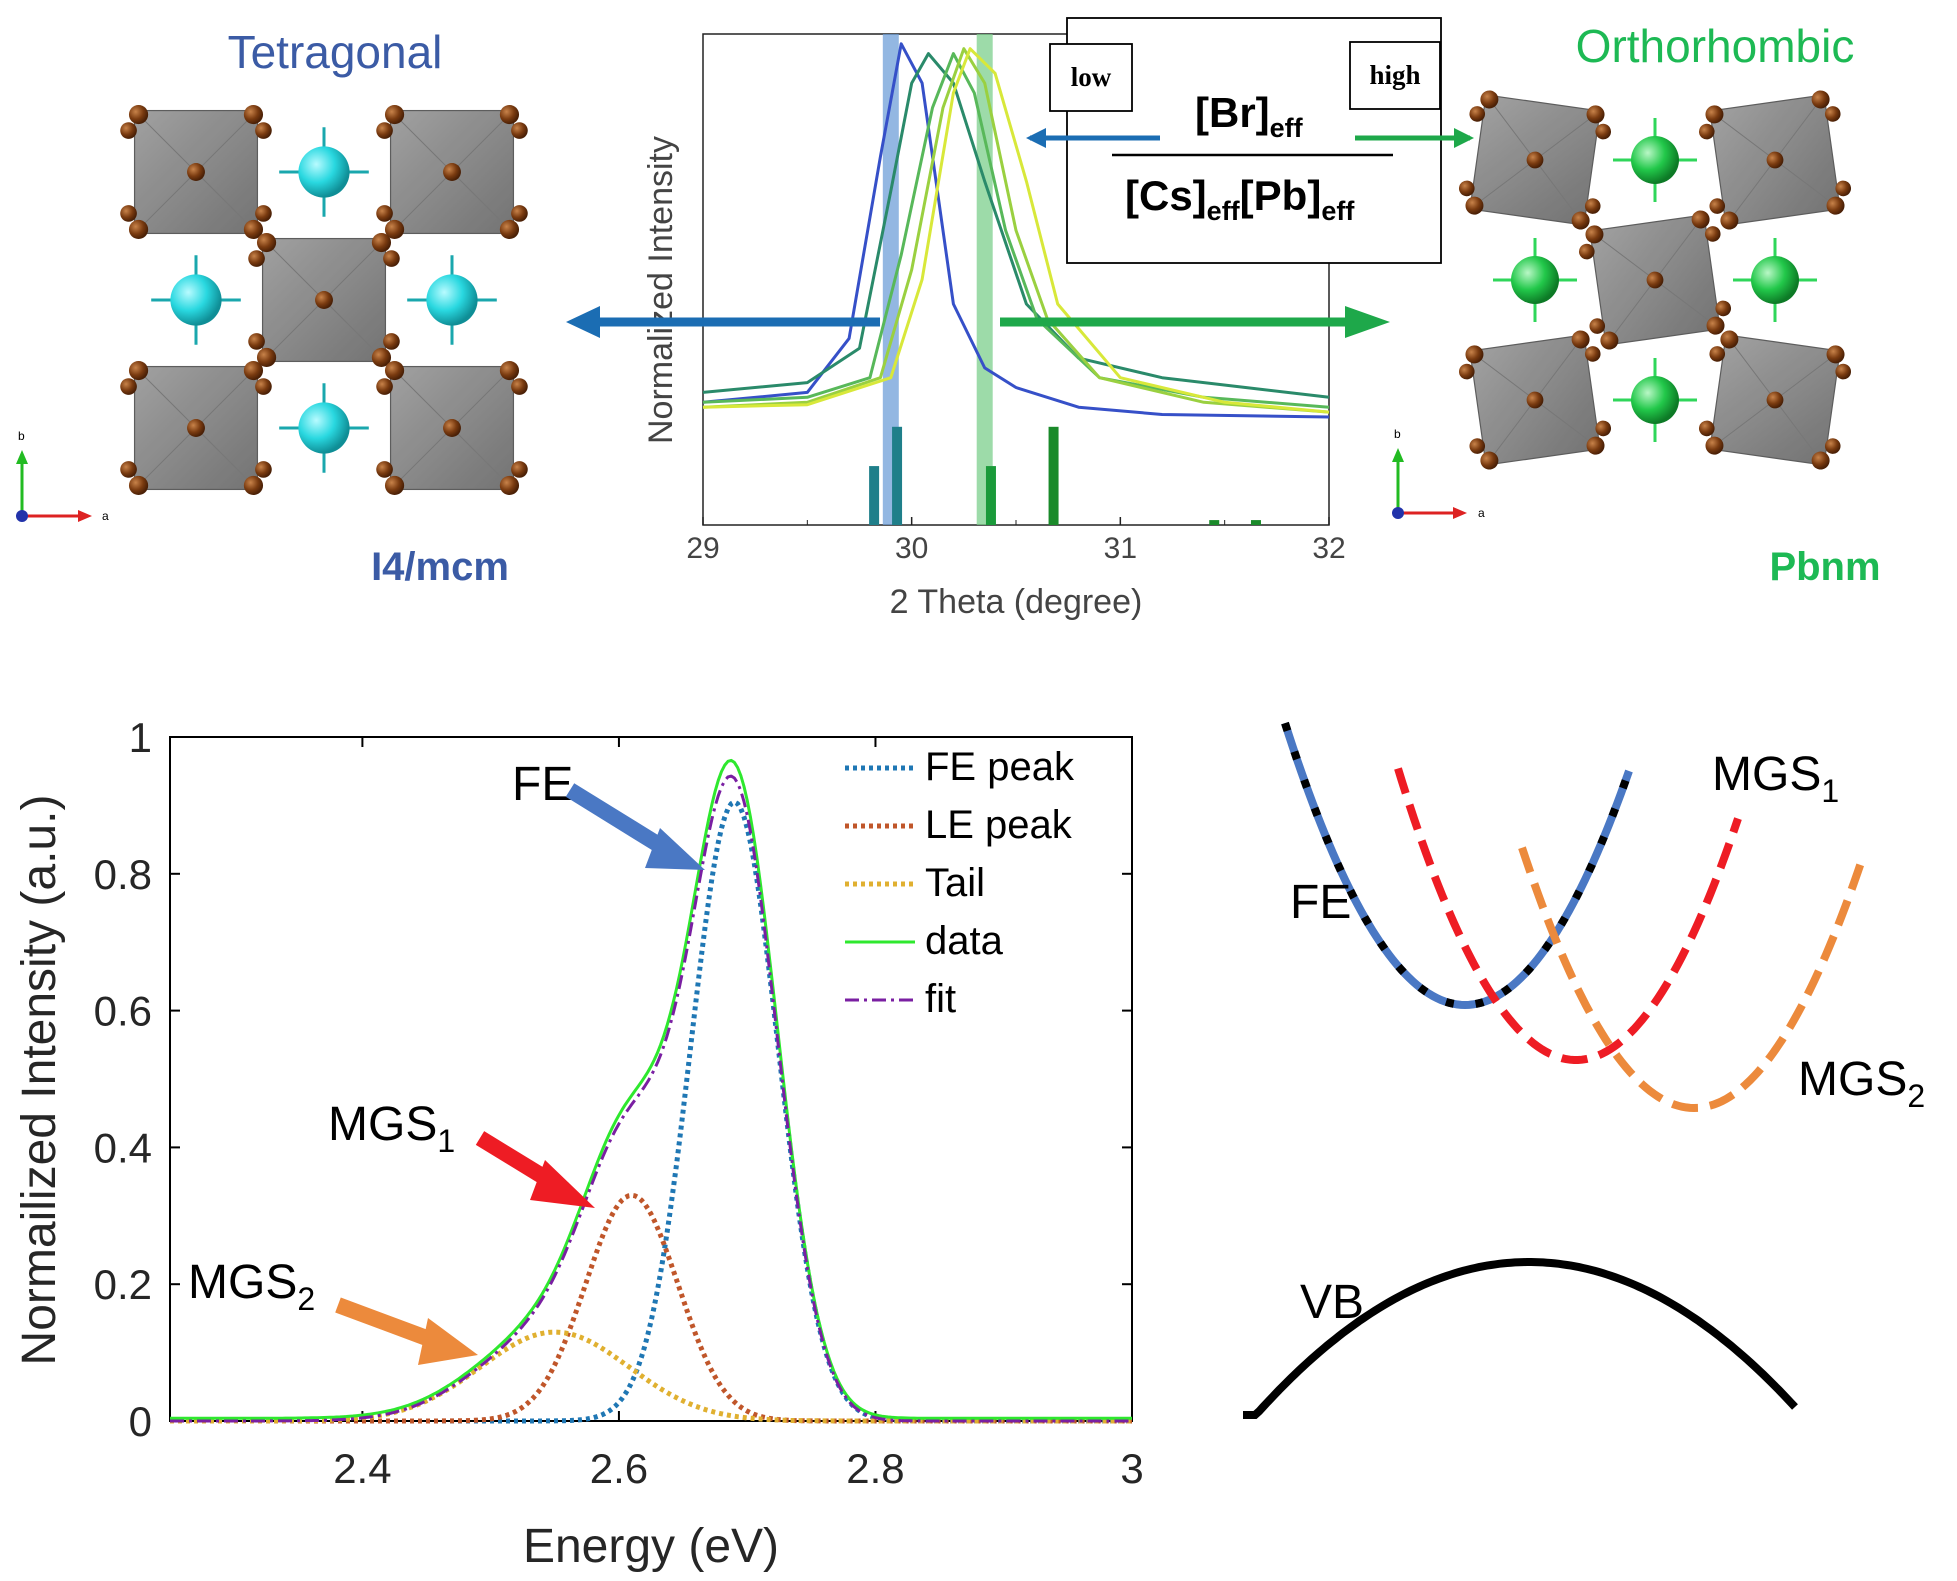  I want to click on pl-legend-label: fit, so click(940, 999).